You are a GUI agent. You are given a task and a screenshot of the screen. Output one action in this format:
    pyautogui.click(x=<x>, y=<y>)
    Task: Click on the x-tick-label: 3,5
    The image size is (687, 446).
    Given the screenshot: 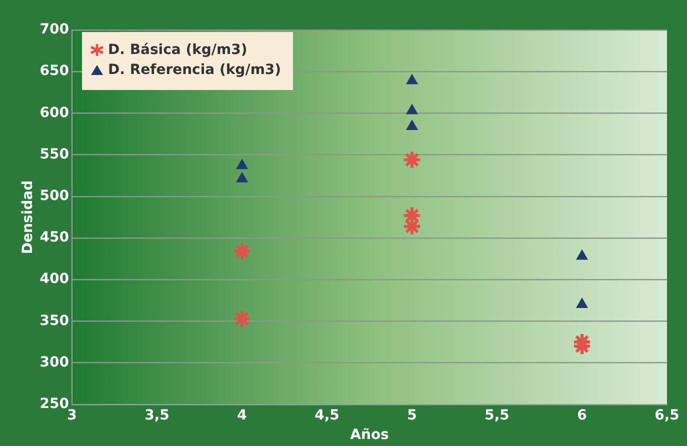 What is the action you would take?
    pyautogui.click(x=157, y=415)
    